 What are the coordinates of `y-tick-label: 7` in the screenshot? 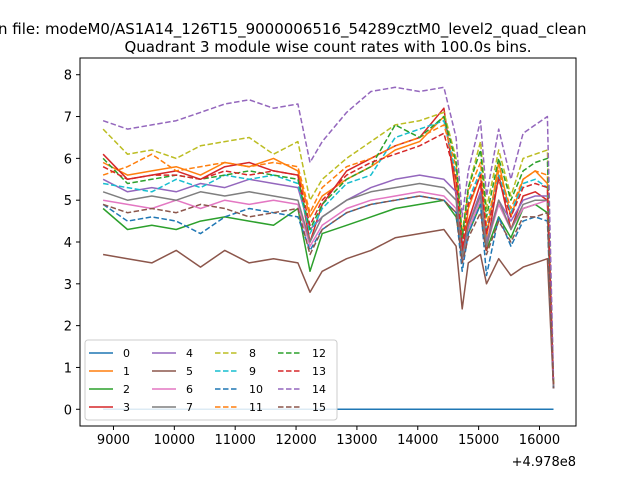 It's located at (68, 118).